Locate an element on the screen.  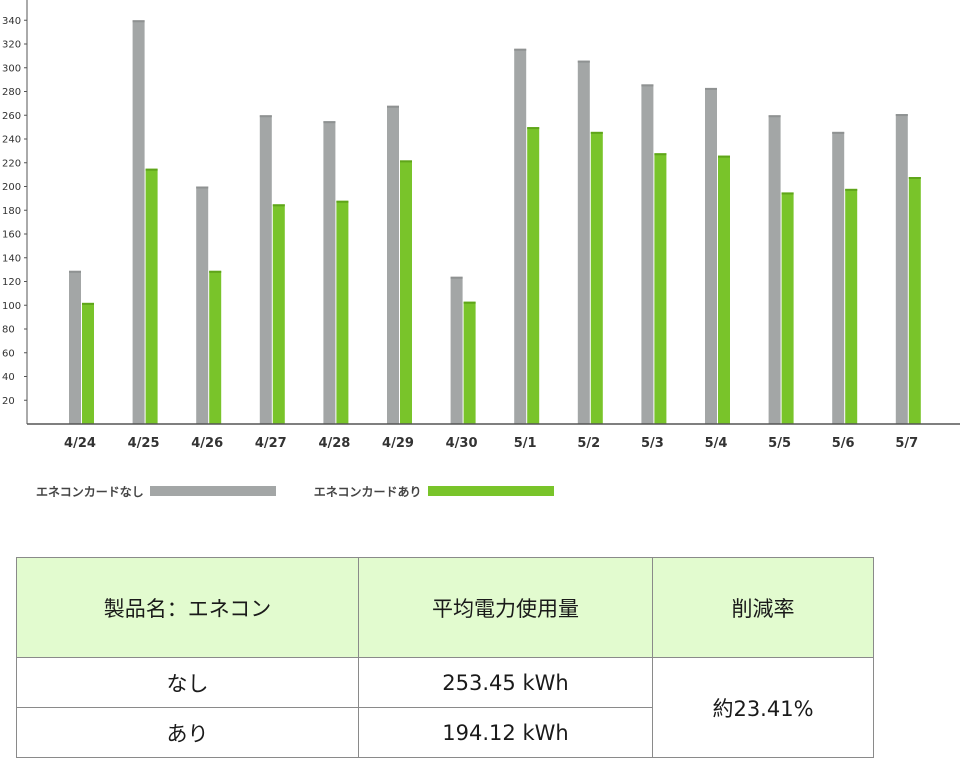
table-header-row: 製品名：エネコン 平均電力使用量 削減率 is located at coordinates (445, 607).